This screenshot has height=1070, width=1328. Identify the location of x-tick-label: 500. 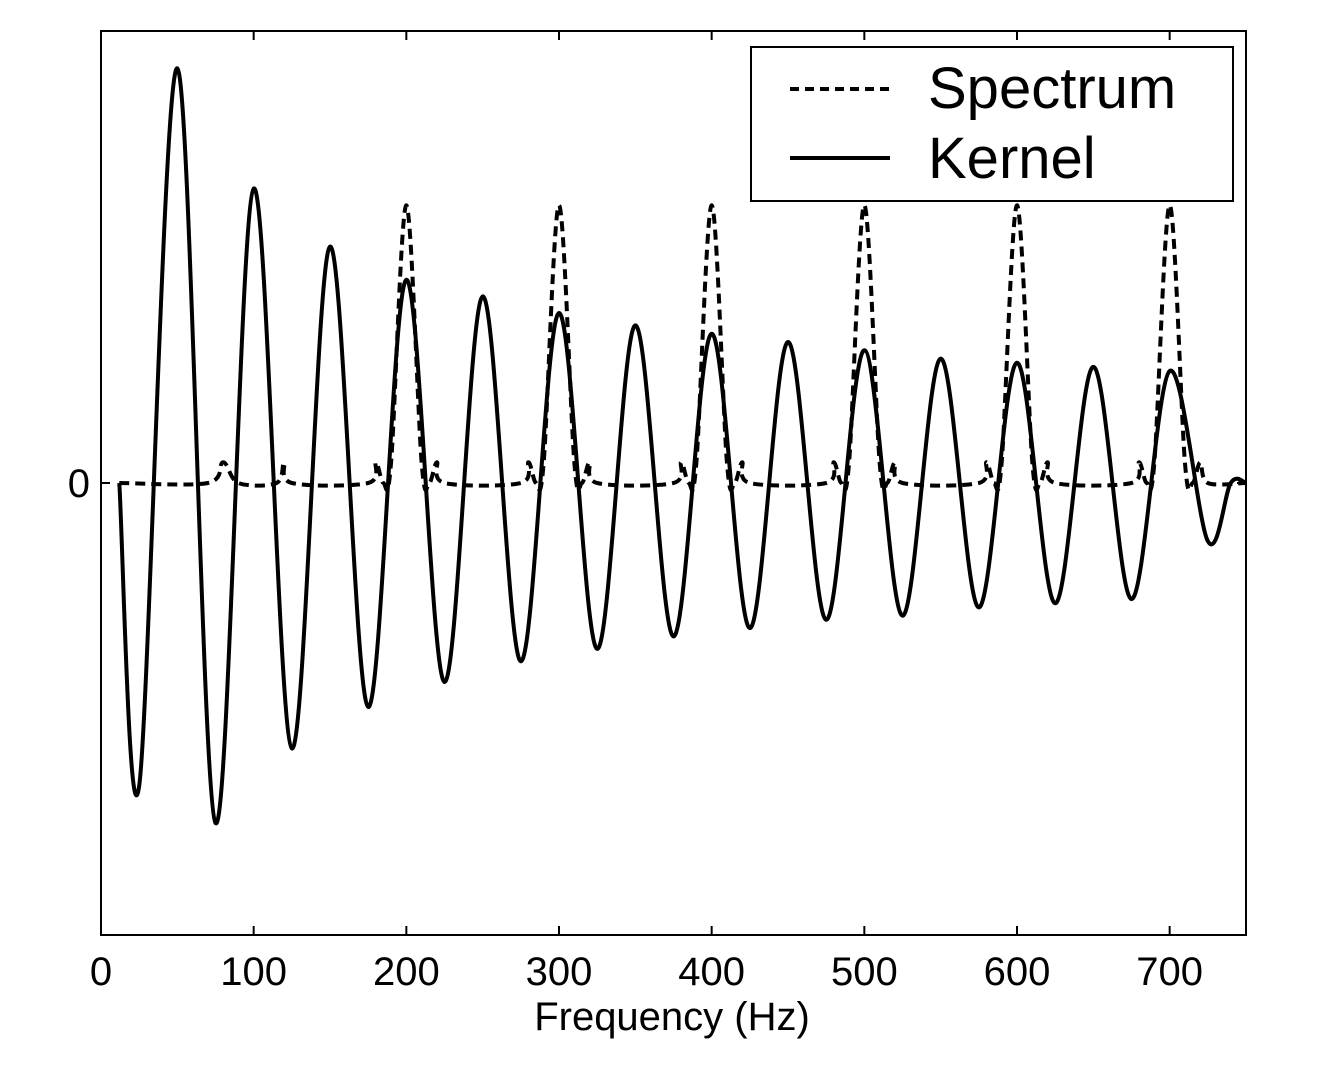
(864, 972).